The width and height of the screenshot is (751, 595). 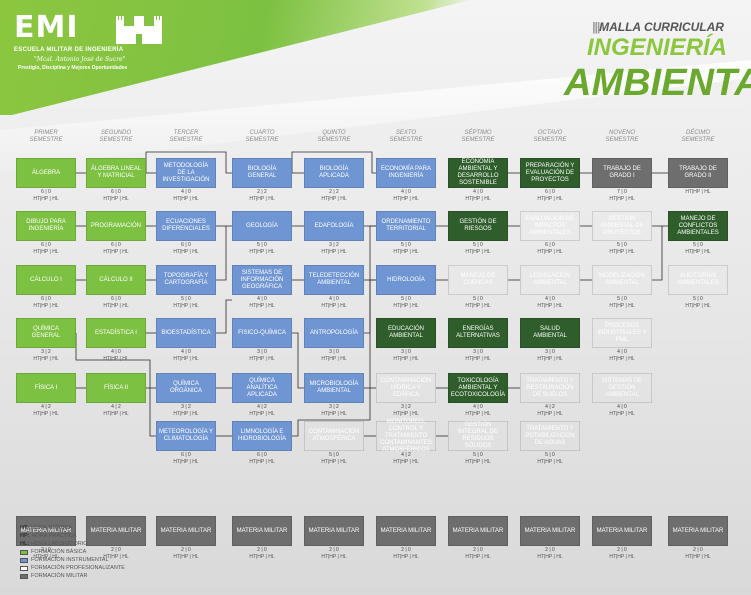 I want to click on course-name: BIOESTADÍSTICA, so click(x=186, y=333).